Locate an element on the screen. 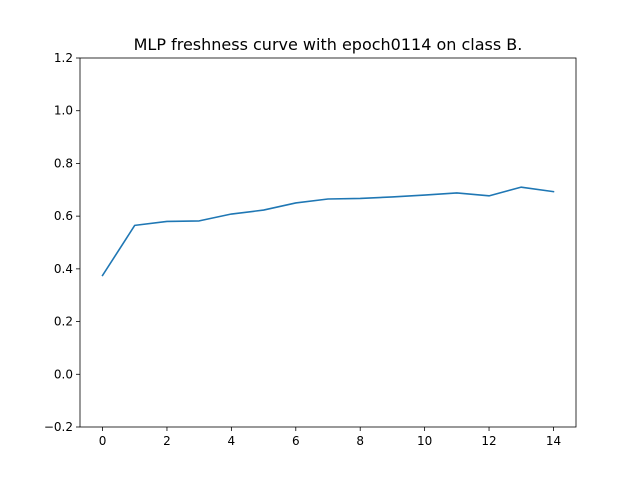 The width and height of the screenshot is (640, 484). x-axis: 0 2 4 6 8 10 12 14 is located at coordinates (330, 437).